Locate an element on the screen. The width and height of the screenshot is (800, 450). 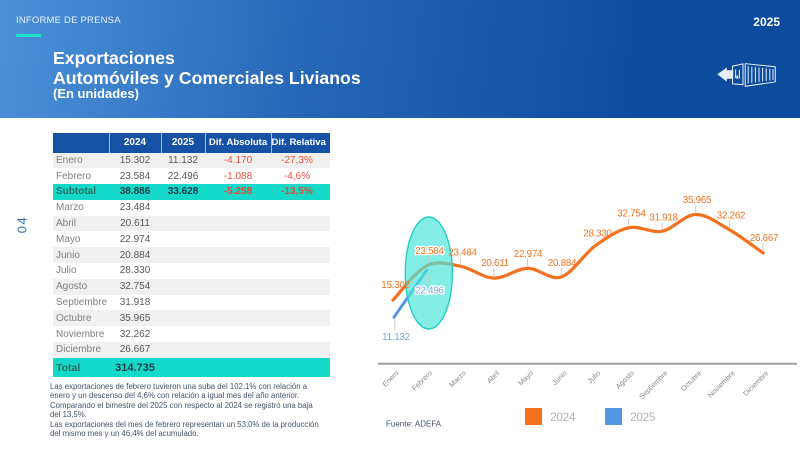
svg-text: Febrero is located at coordinates (422, 381).